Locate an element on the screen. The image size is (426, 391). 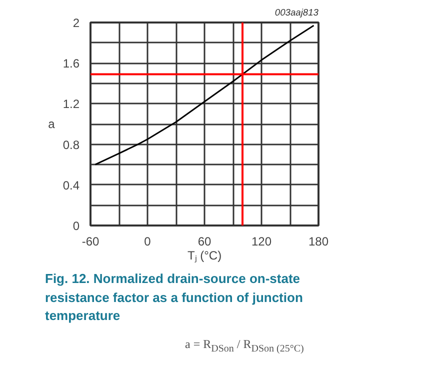
text: Fig. 12. Normalized drain-source on-state resistance factor as a function of junction temperature is located at coordinates (174, 298).